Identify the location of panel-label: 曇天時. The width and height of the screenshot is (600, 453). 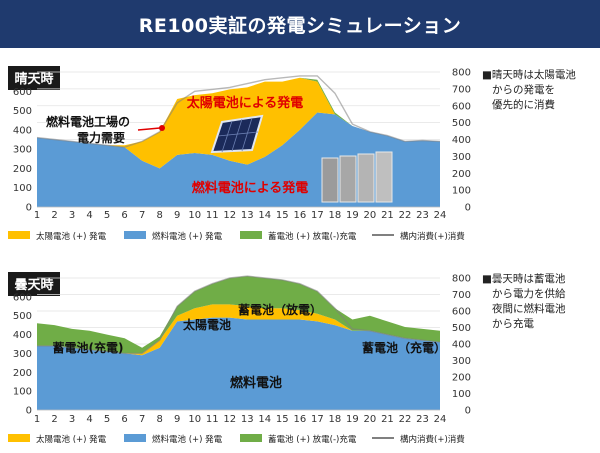
(33, 285).